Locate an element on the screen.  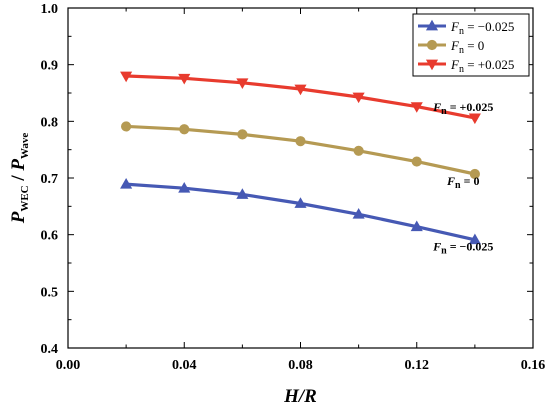
y-tick-label: 0.7 is located at coordinates (50, 179).